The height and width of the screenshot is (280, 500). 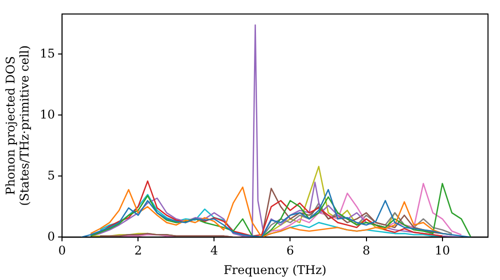 I want to click on x-tick-label: 8, so click(x=366, y=251).